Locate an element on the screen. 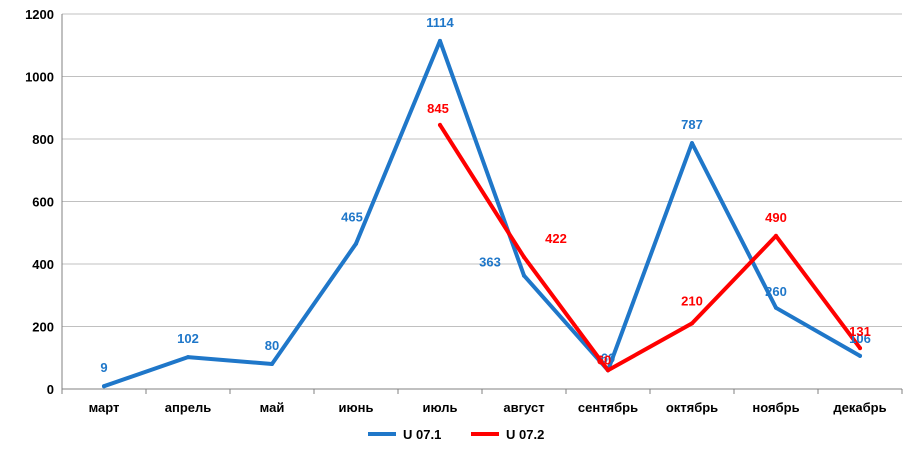  y-tick-label: 800 is located at coordinates (43, 139).